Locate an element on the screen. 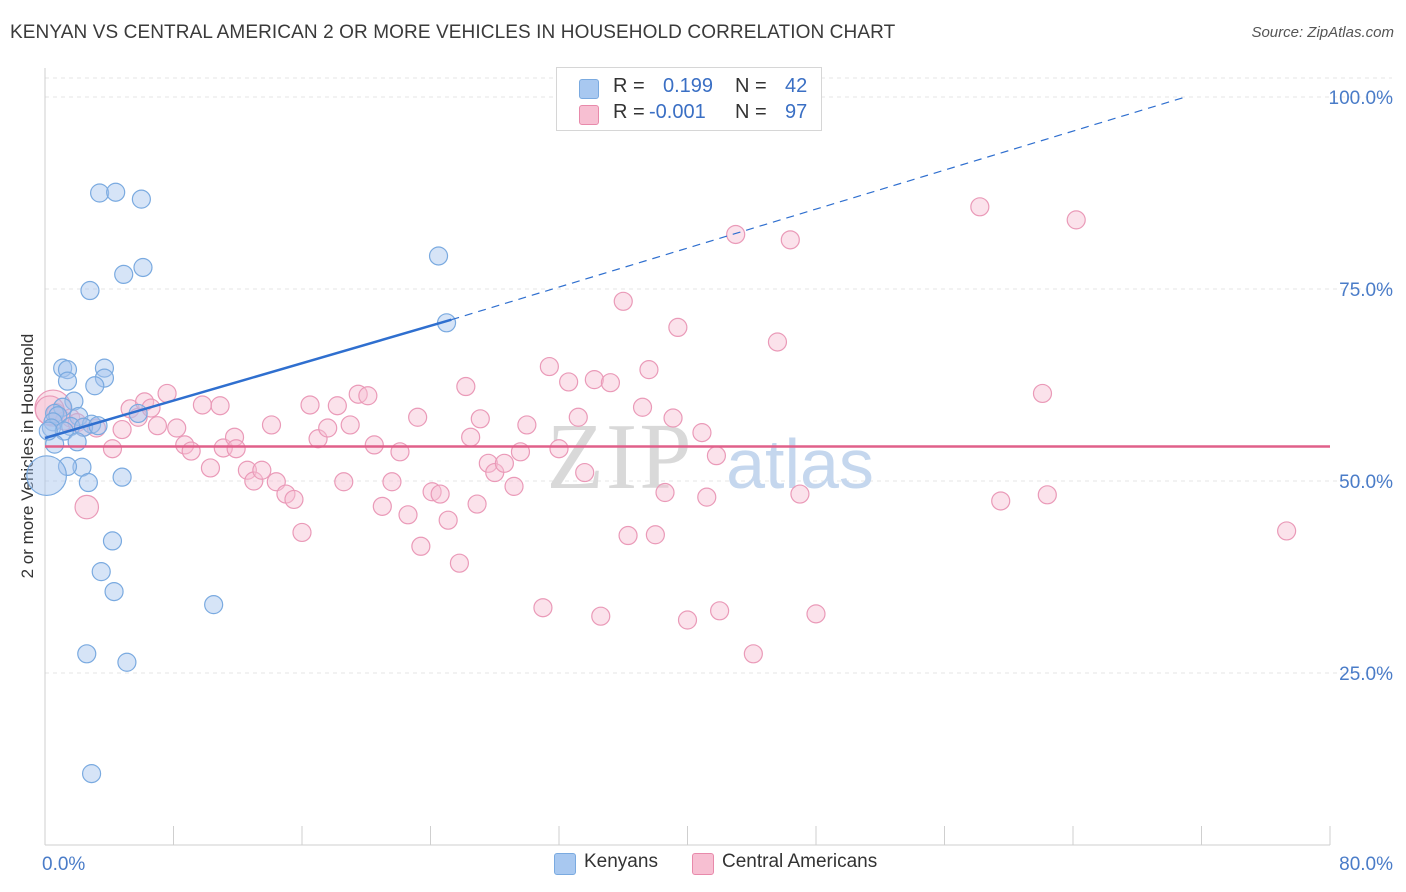 The height and width of the screenshot is (892, 1406). legend-row-central-americans: R = -0.001 N = 97 is located at coordinates (689, 113).